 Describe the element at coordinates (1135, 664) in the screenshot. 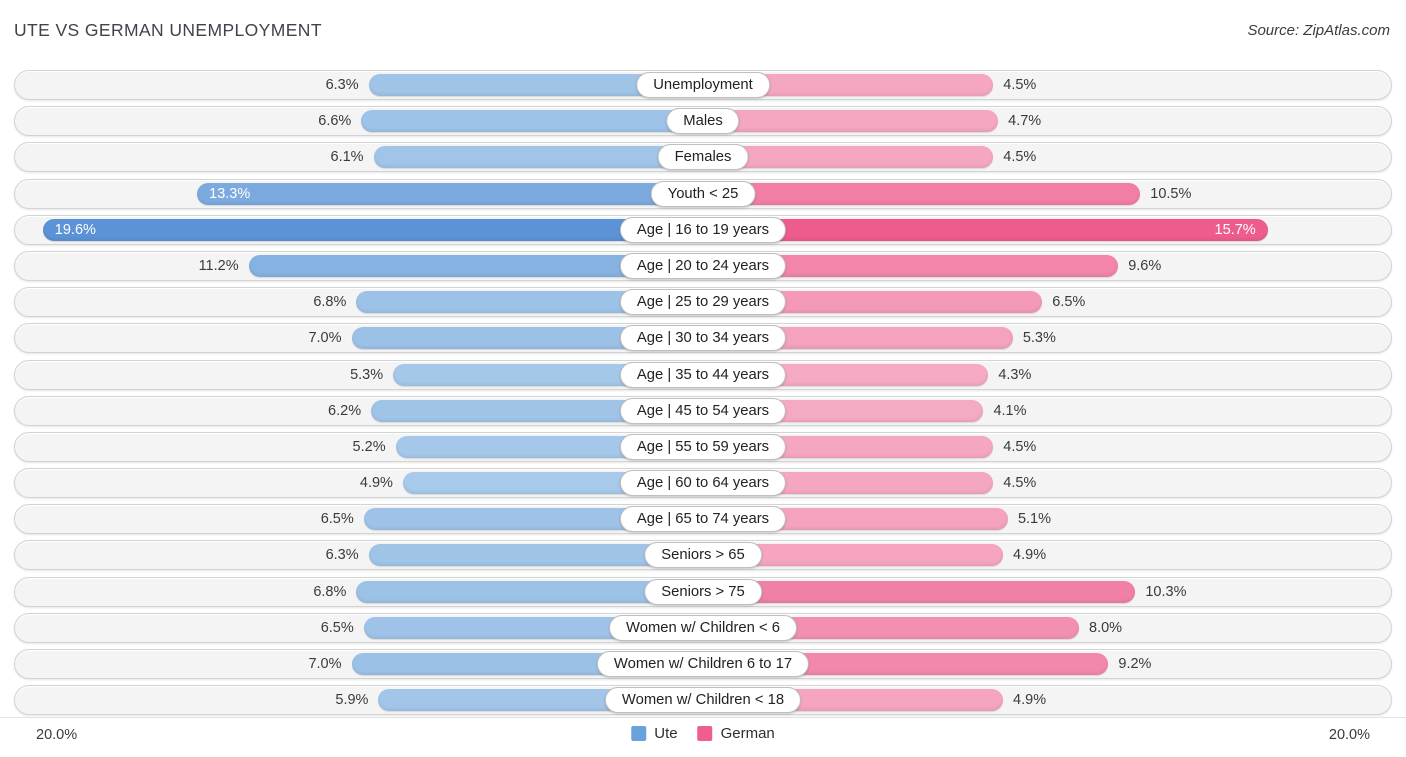

I see `german-value-label: 9.2%` at that location.